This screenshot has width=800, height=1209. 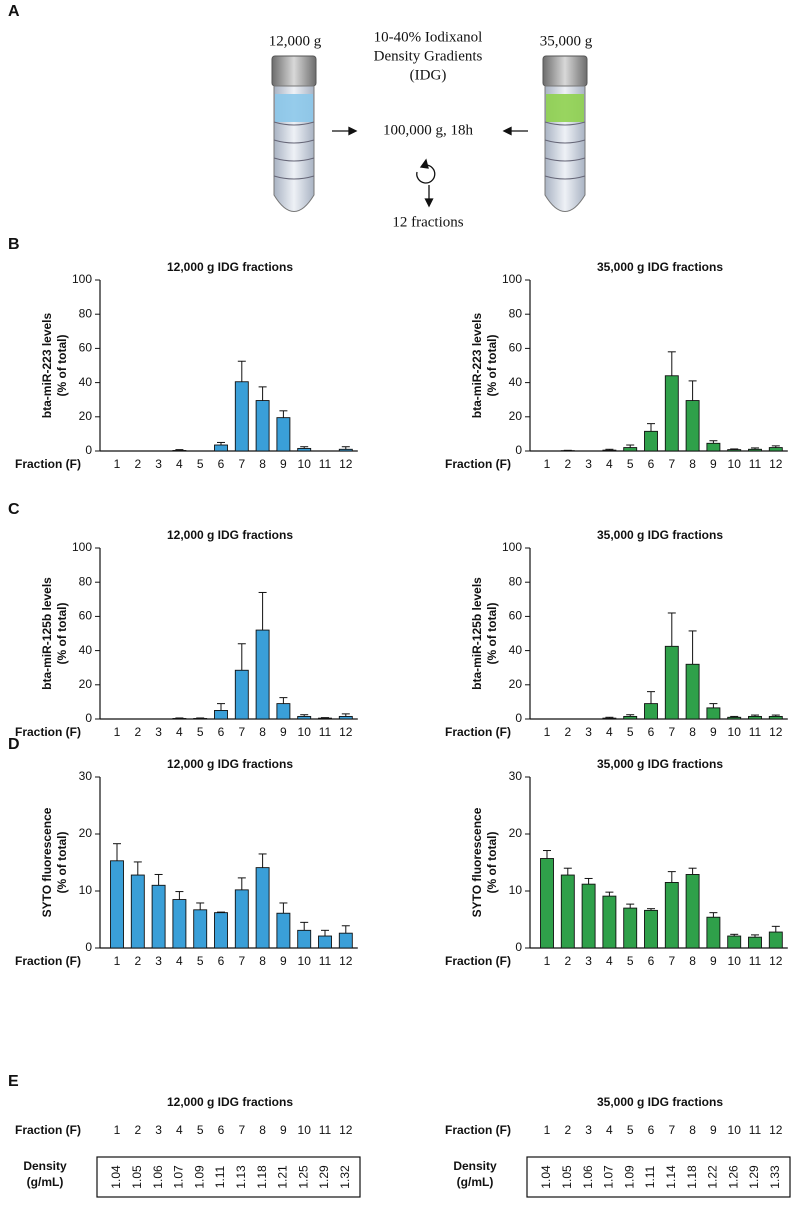 What do you see at coordinates (713, 732) in the screenshot?
I see `x-tick-label: 9` at bounding box center [713, 732].